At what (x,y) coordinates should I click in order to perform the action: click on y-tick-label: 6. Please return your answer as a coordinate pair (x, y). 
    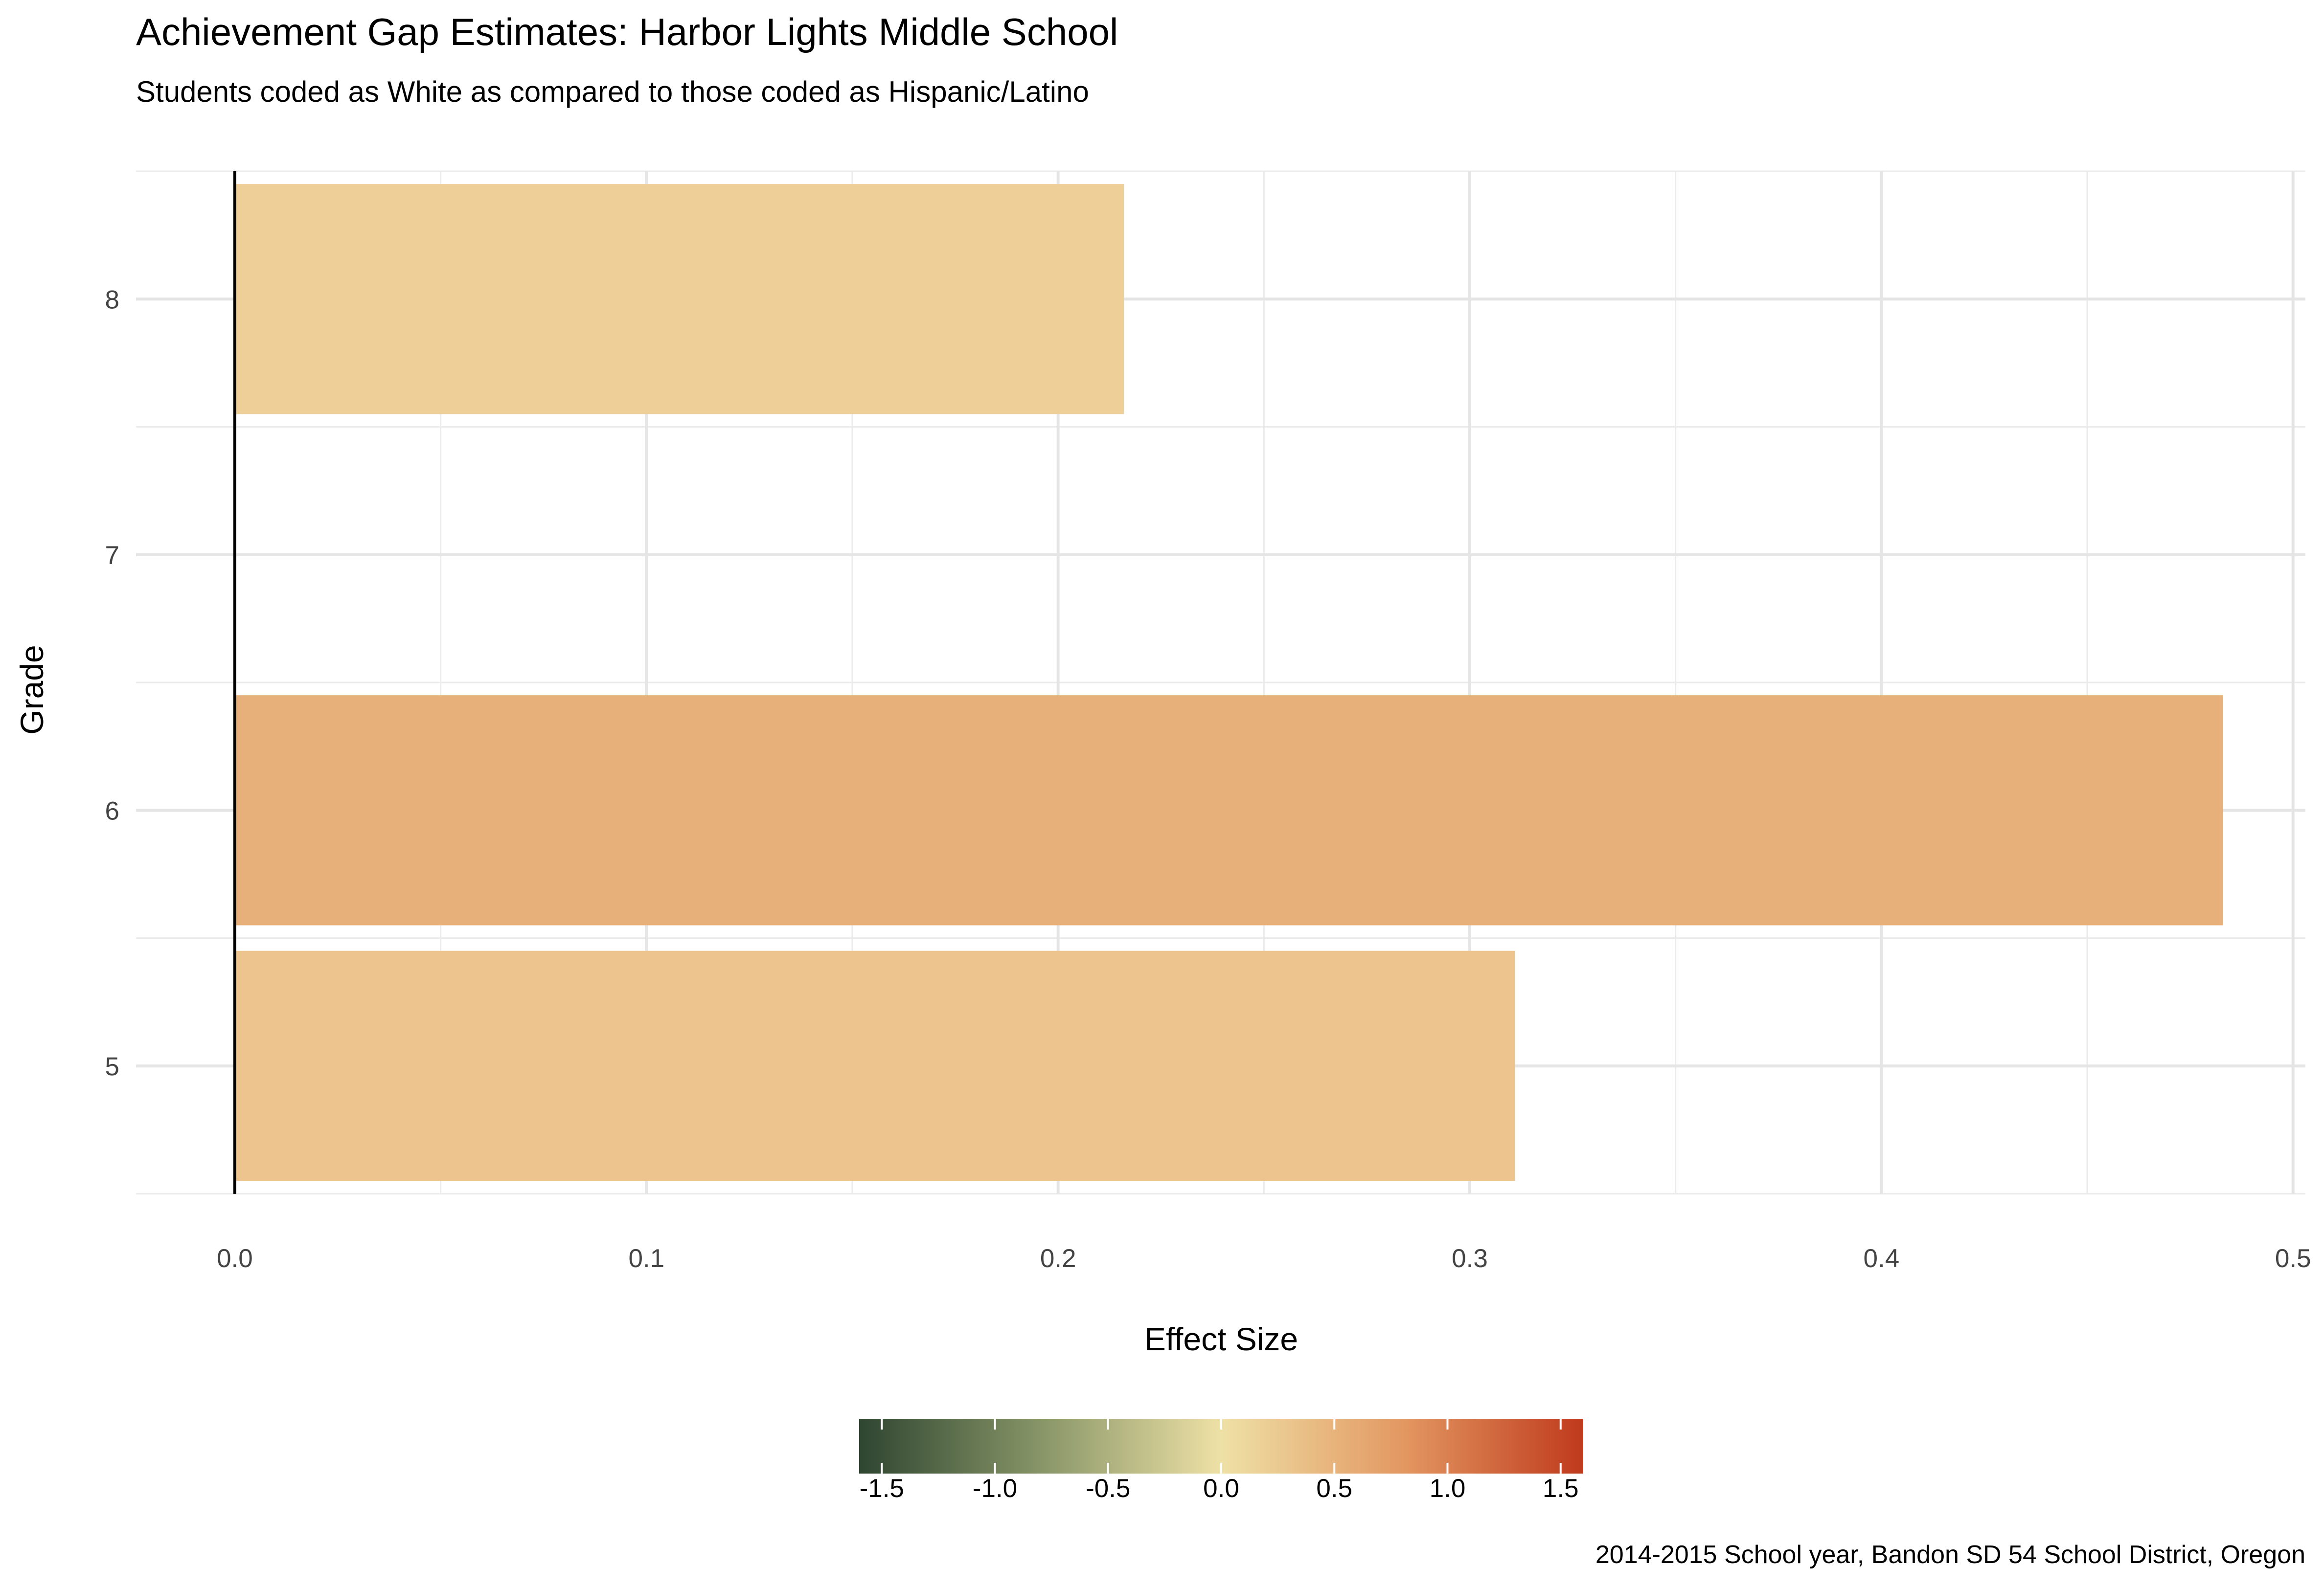
    Looking at the image, I should click on (112, 811).